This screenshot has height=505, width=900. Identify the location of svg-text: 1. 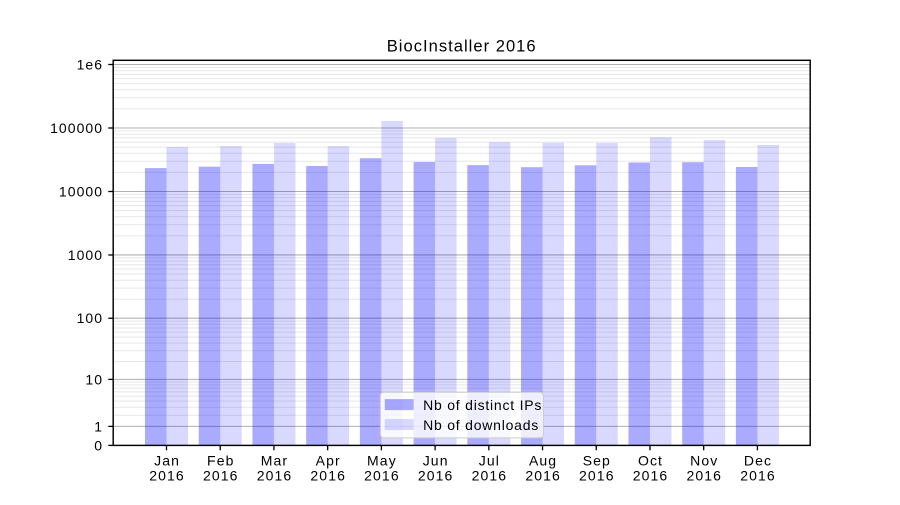
(98, 426).